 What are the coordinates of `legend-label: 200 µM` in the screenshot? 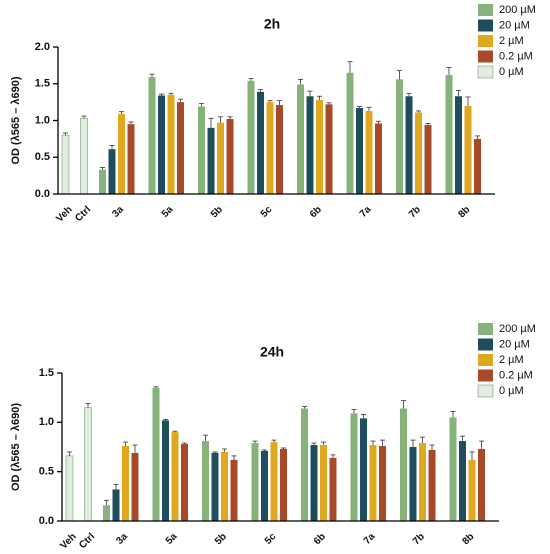 It's located at (517, 10).